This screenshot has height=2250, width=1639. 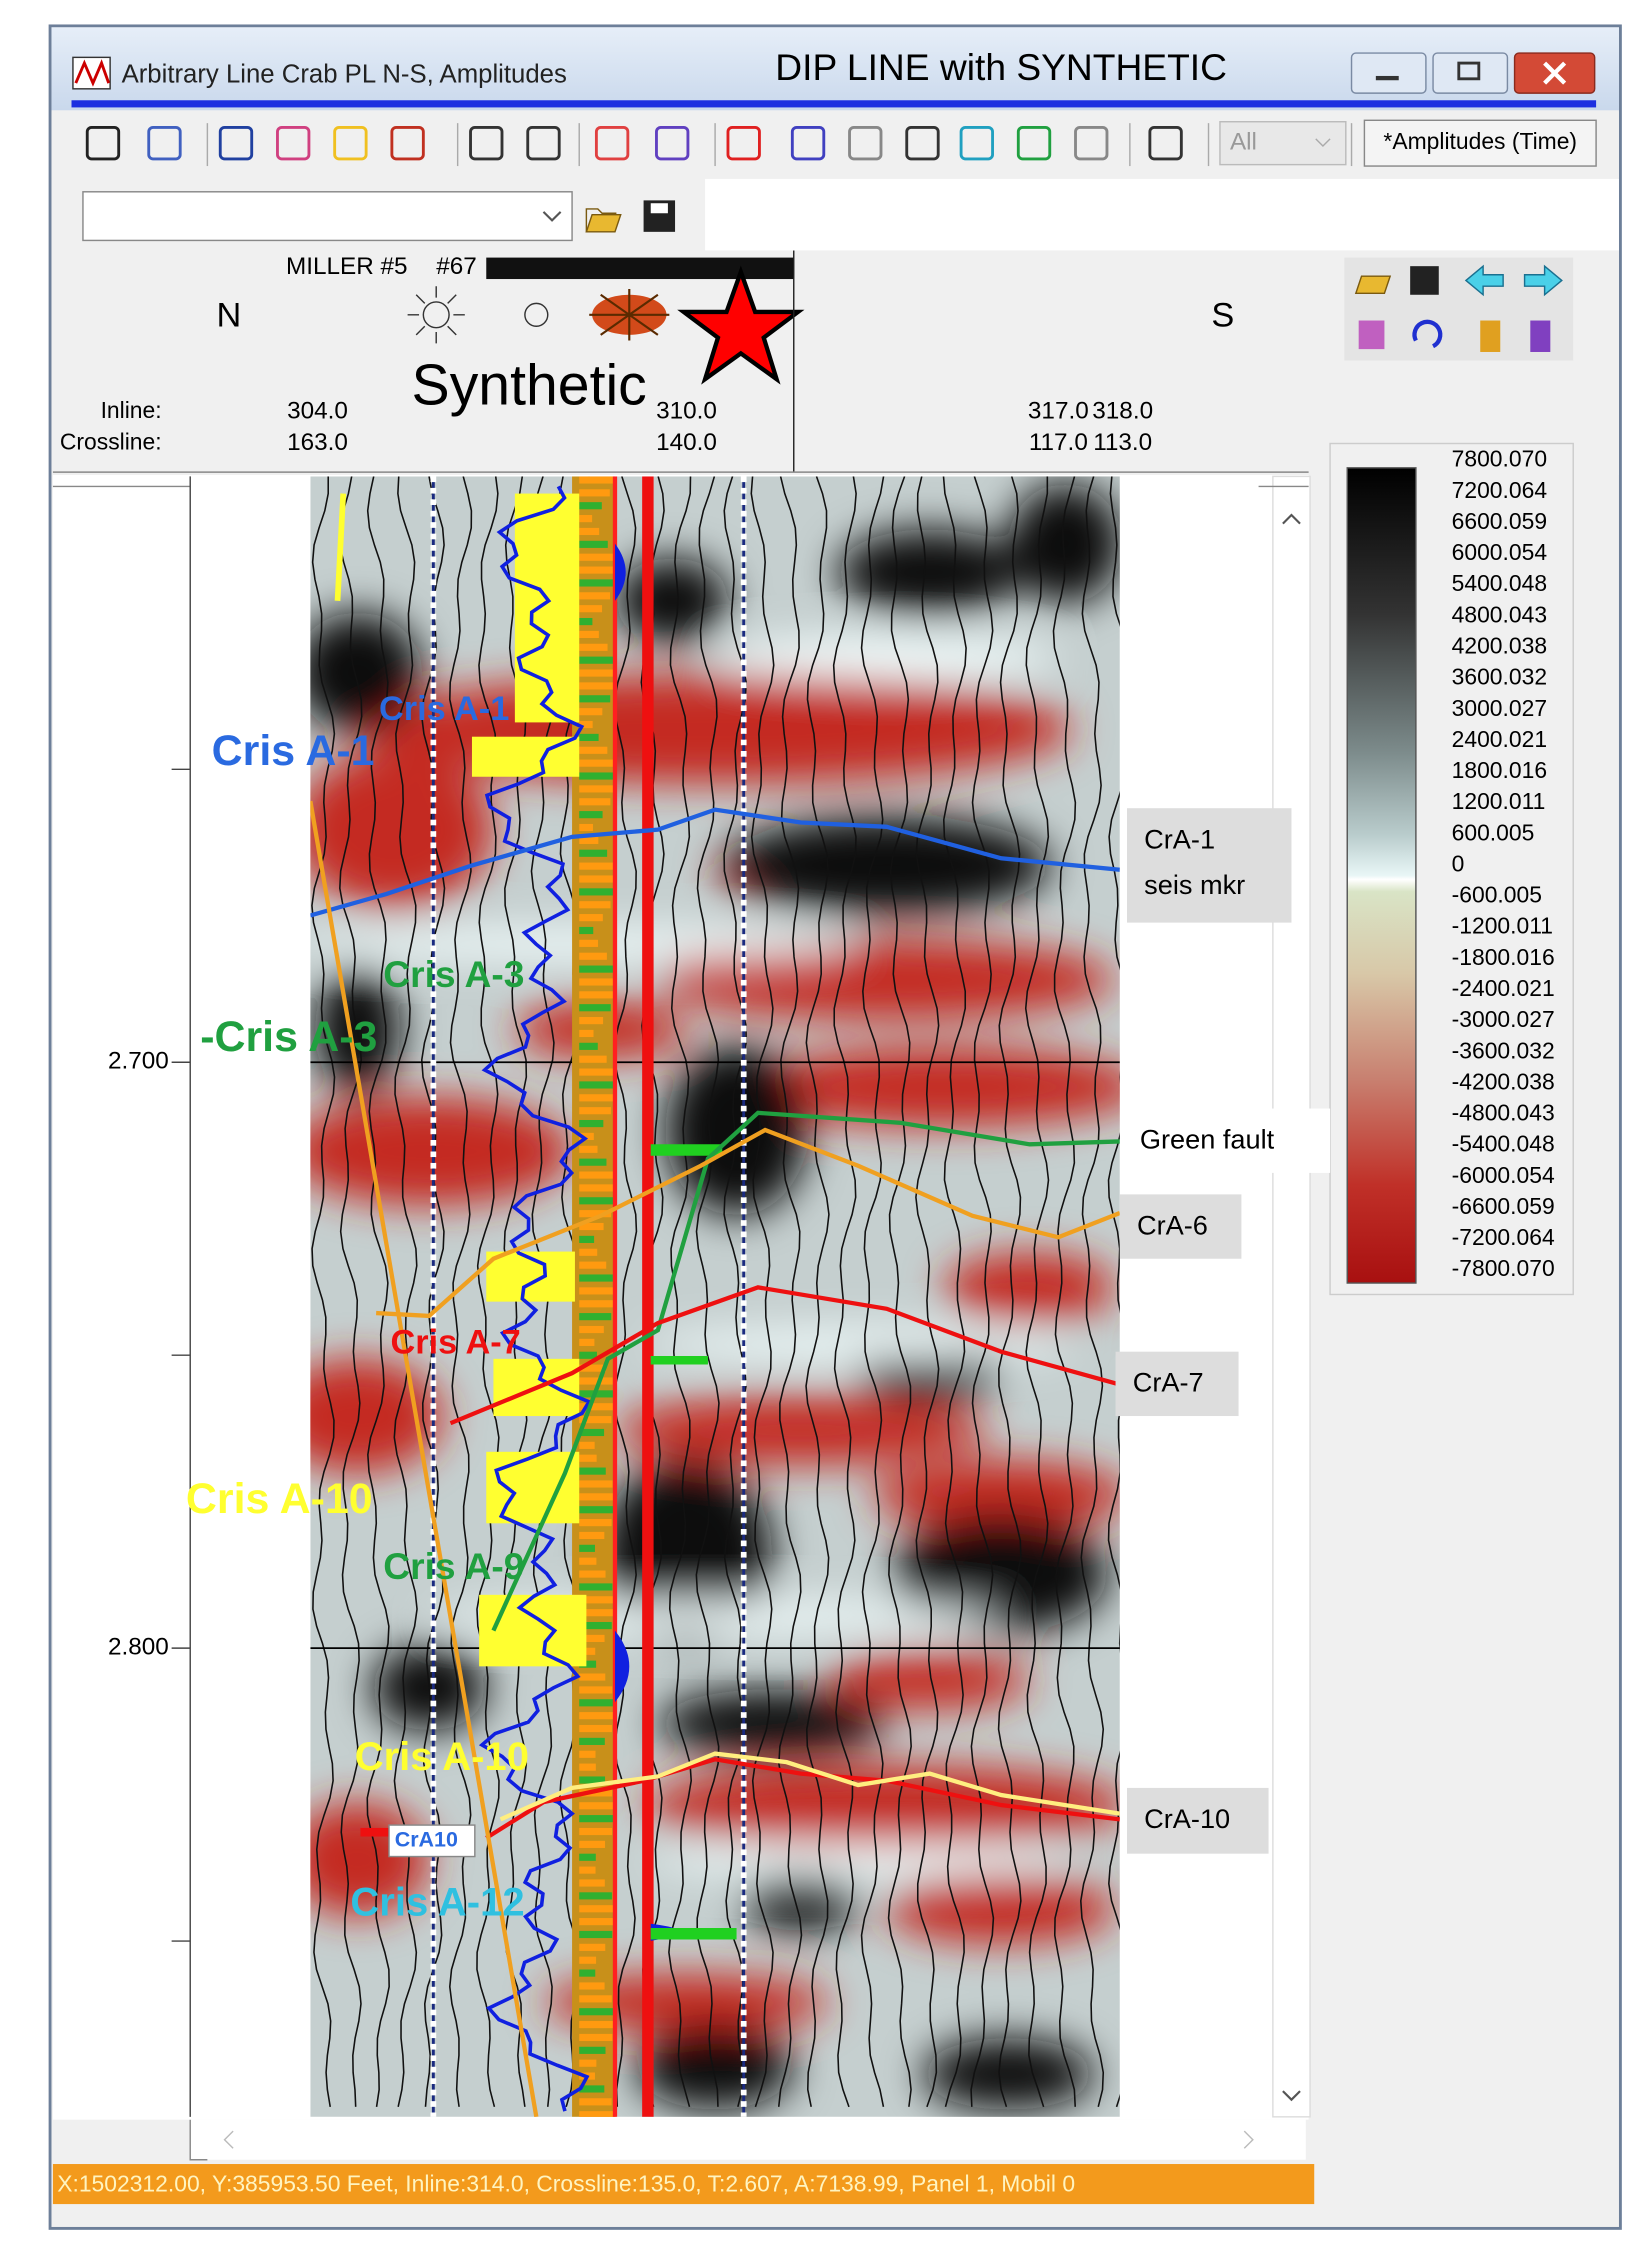 I want to click on minimize-icon, so click(x=1387, y=78).